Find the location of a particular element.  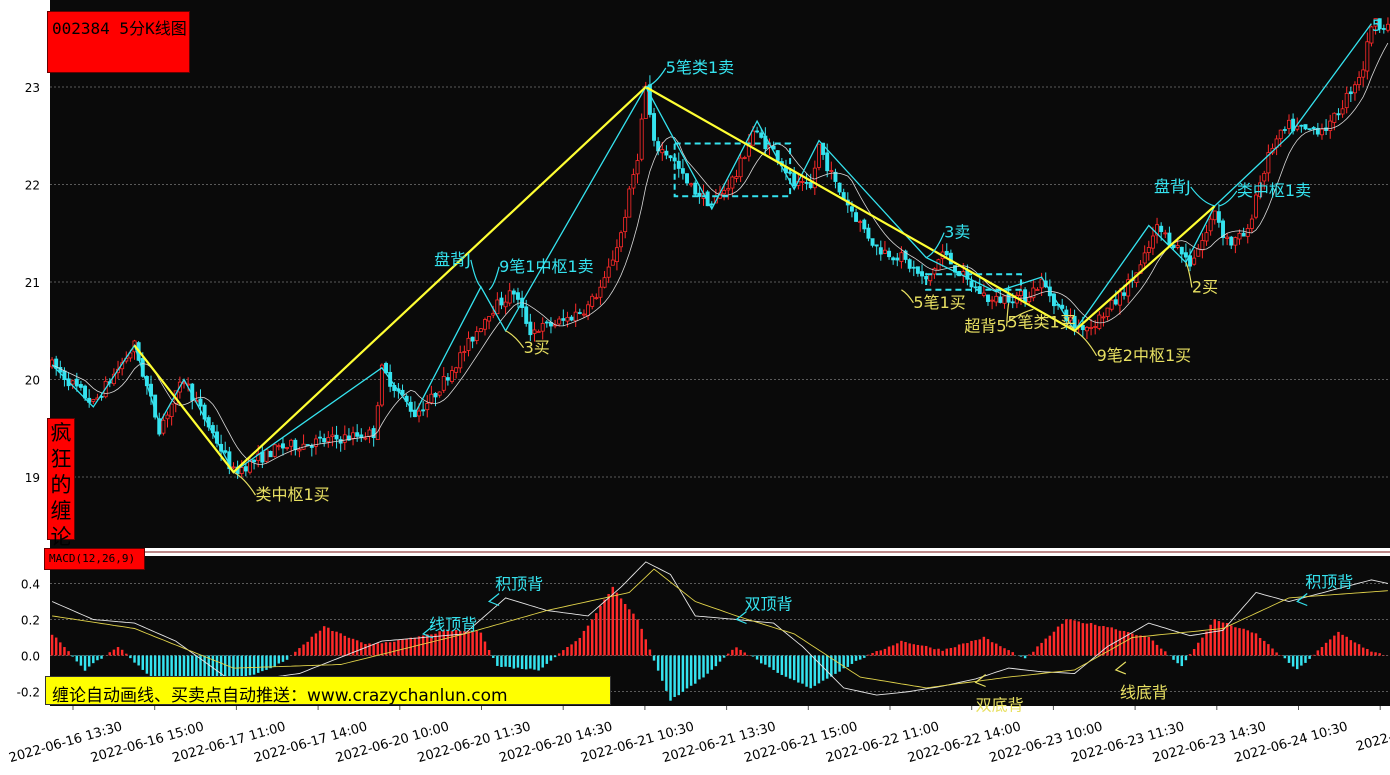

price-tick-label: 19 is located at coordinates (32, 478).